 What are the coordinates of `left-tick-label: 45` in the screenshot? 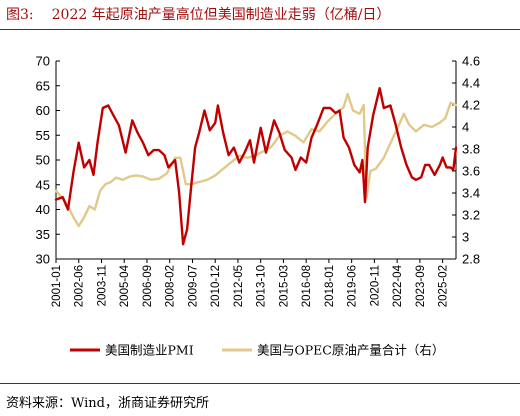 It's located at (43, 184).